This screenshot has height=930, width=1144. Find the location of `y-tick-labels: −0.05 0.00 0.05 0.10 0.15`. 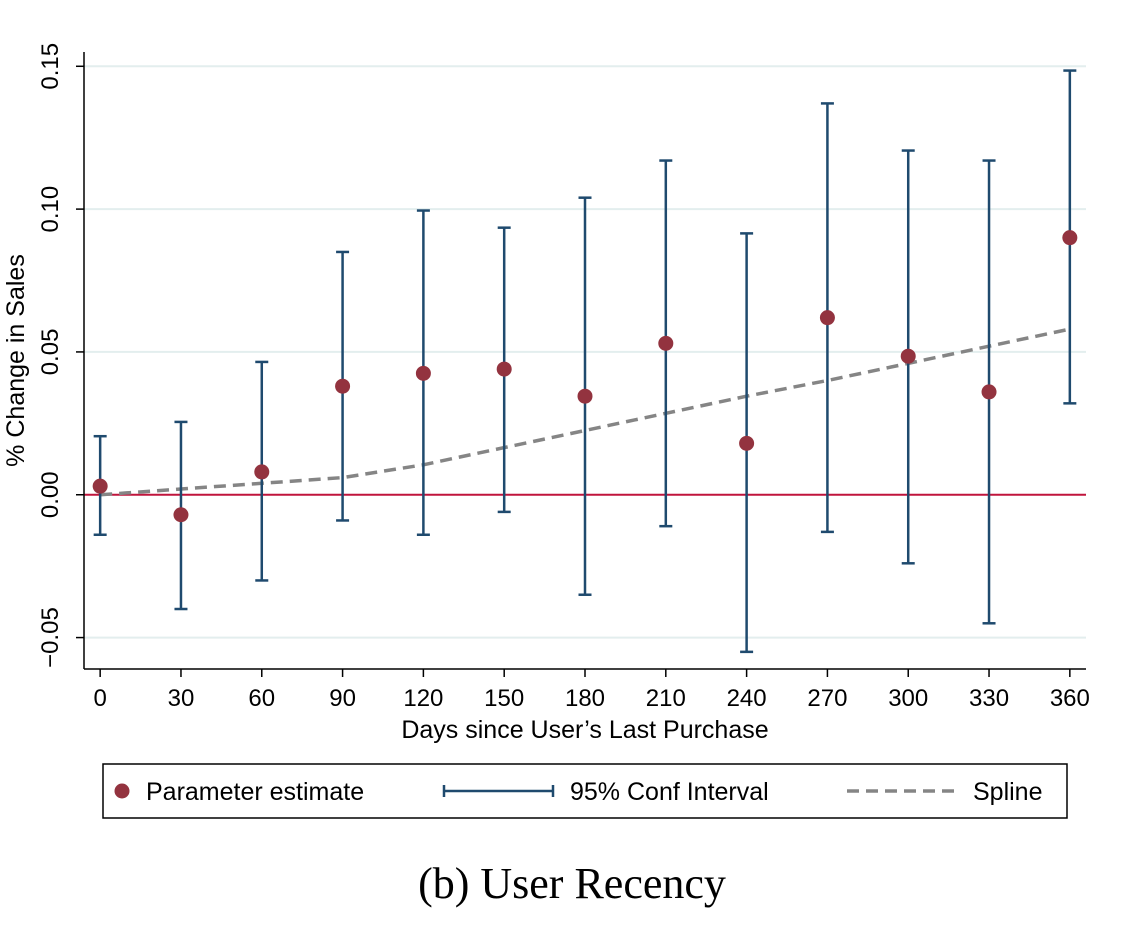

y-tick-labels: −0.05 0.00 0.05 0.10 0.15 is located at coordinates (50, 355).